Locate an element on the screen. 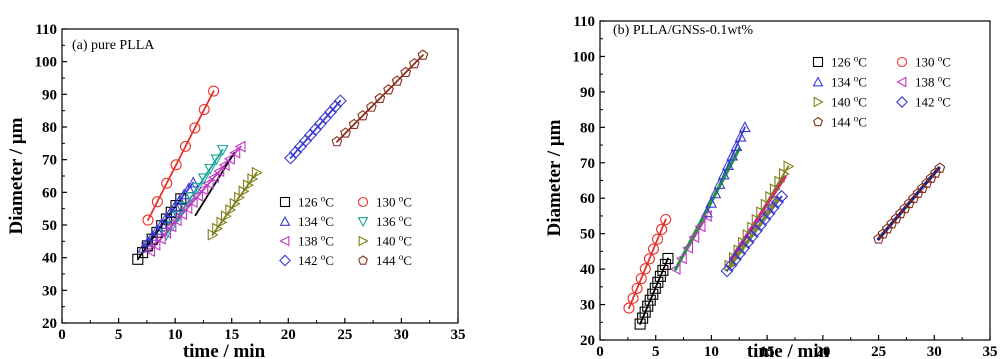  y-tick-label: 70 is located at coordinates (49, 161).